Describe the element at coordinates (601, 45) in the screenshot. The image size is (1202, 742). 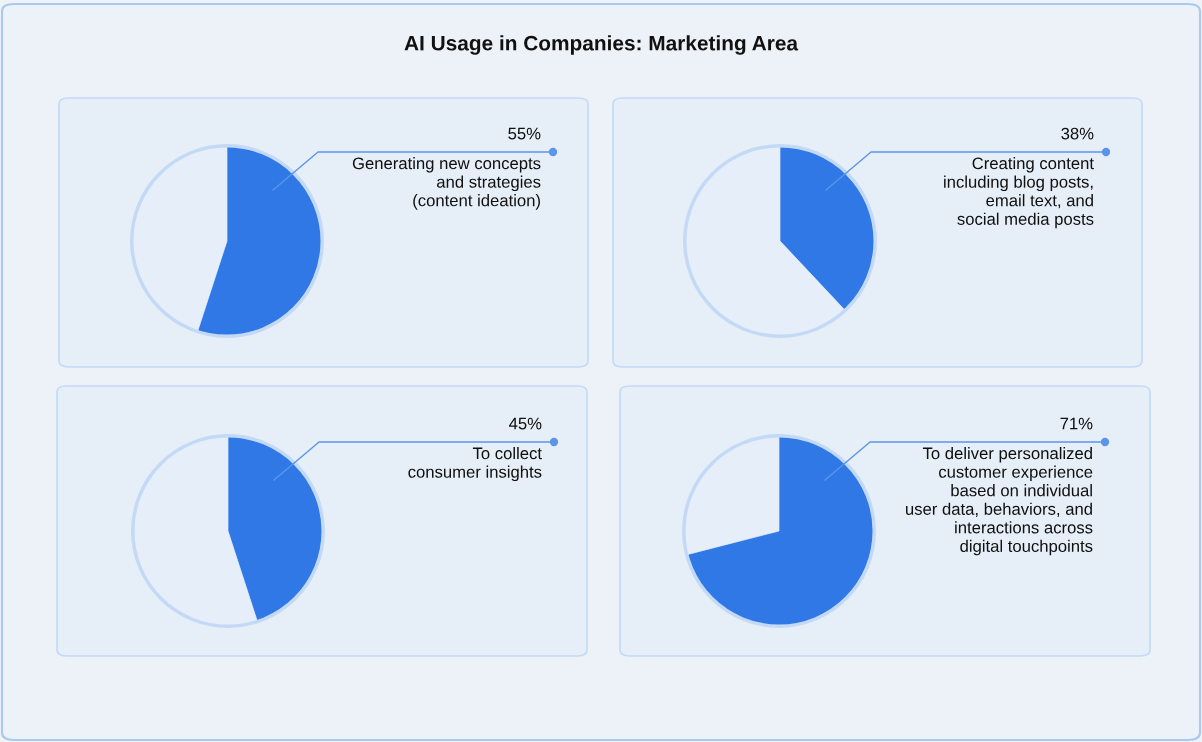
I see `text: AI Usage in Companies: Marketing Area` at that location.